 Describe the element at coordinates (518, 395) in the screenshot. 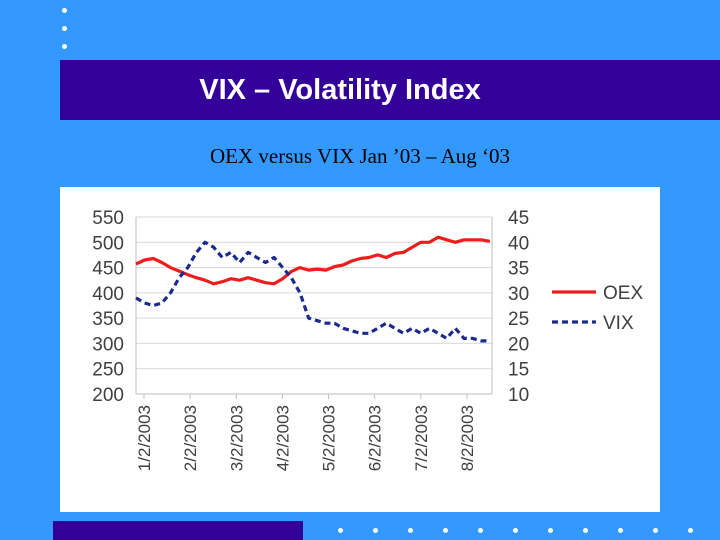

I see `right-axis-tick-label: 10` at that location.